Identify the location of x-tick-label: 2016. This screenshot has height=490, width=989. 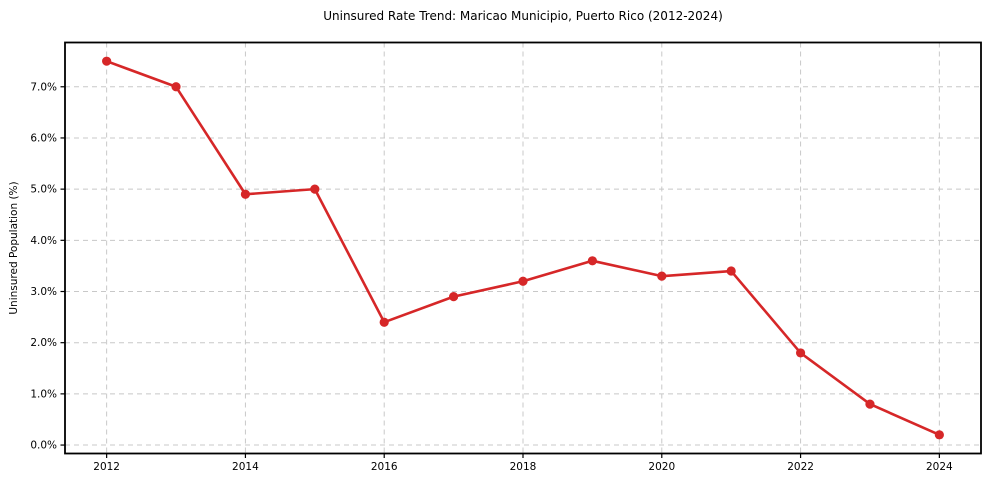
(384, 467).